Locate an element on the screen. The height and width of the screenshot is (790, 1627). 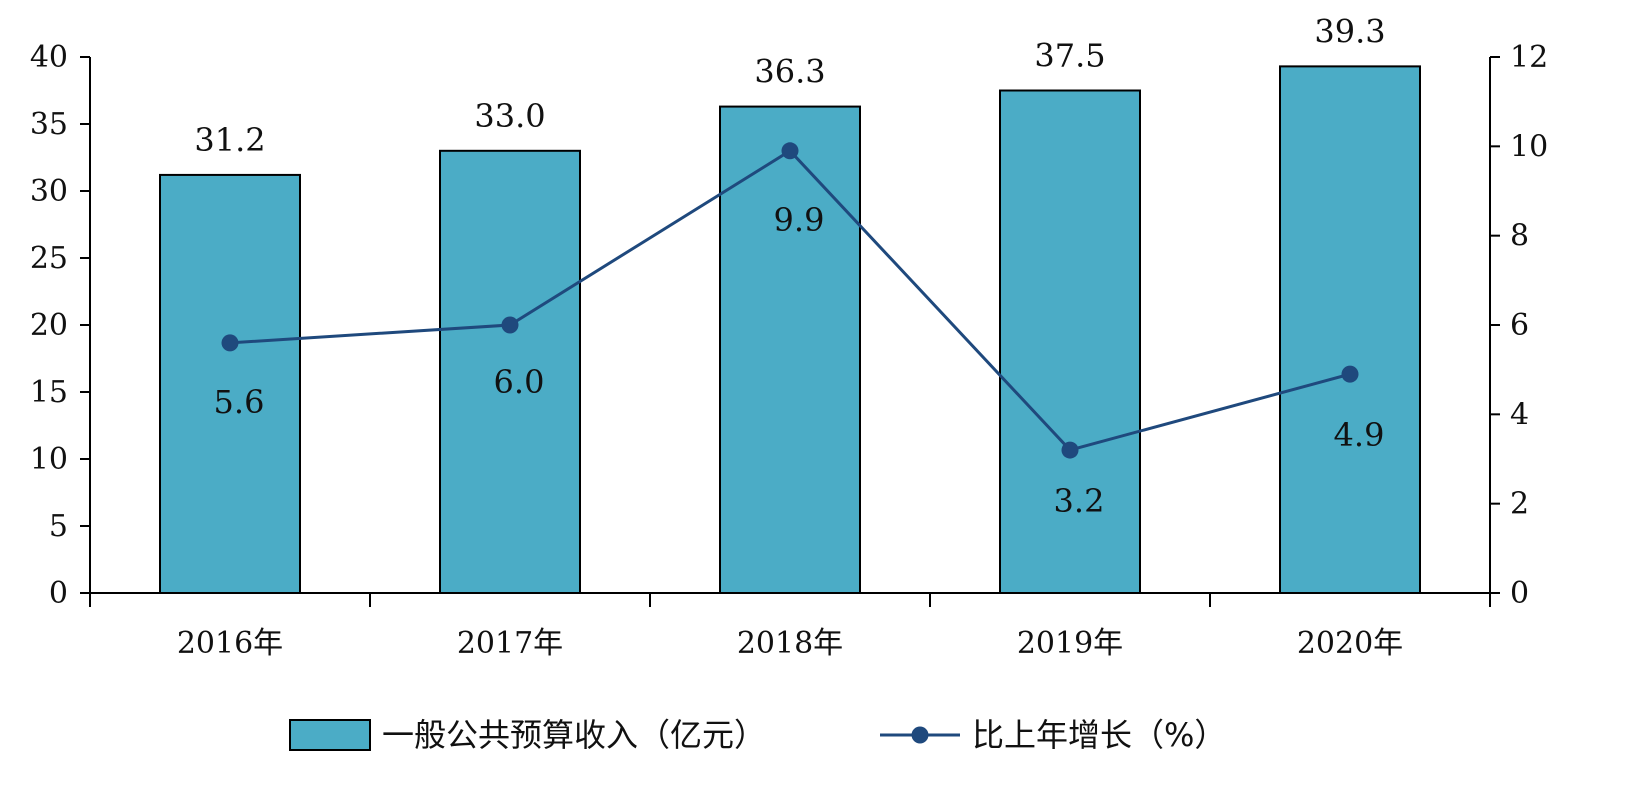
growth-value-label: 6.0 is located at coordinates (519, 382).